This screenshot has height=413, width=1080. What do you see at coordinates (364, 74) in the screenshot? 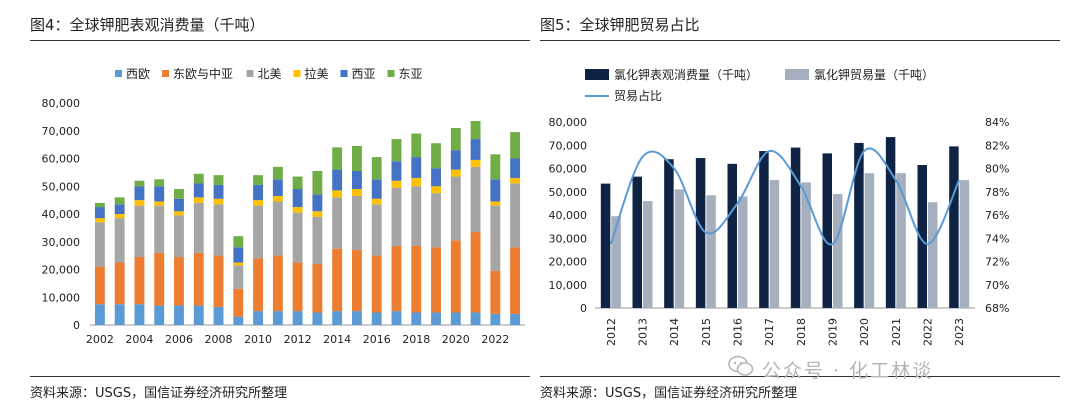
I see `legend-label-4: 西亚` at bounding box center [364, 74].